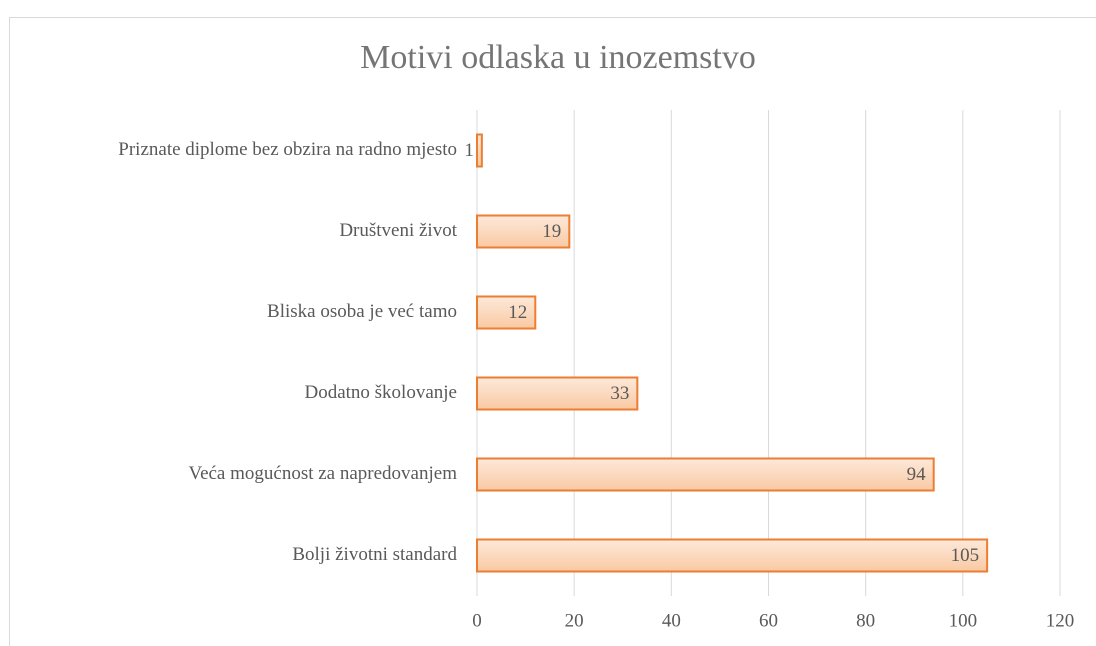 The image size is (1096, 646). Describe the element at coordinates (380, 392) in the screenshot. I see `y-tick-label: Dodatno školovanje` at that location.